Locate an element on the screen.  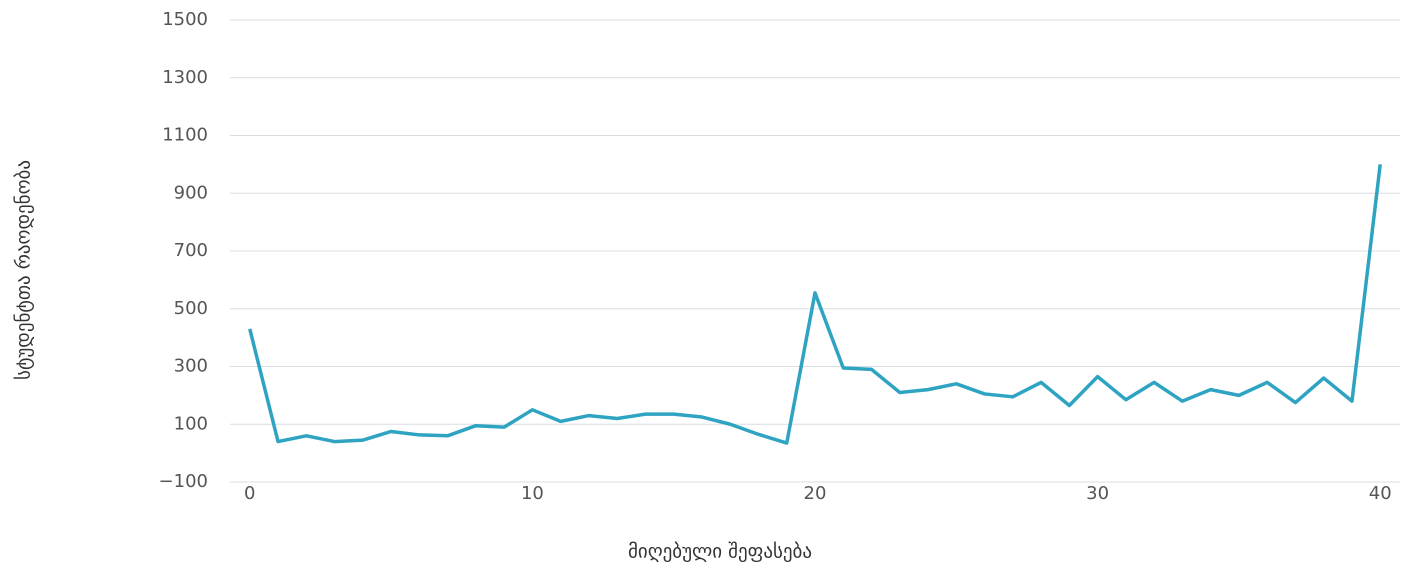
y-tick-label: 100 is located at coordinates (191, 423).